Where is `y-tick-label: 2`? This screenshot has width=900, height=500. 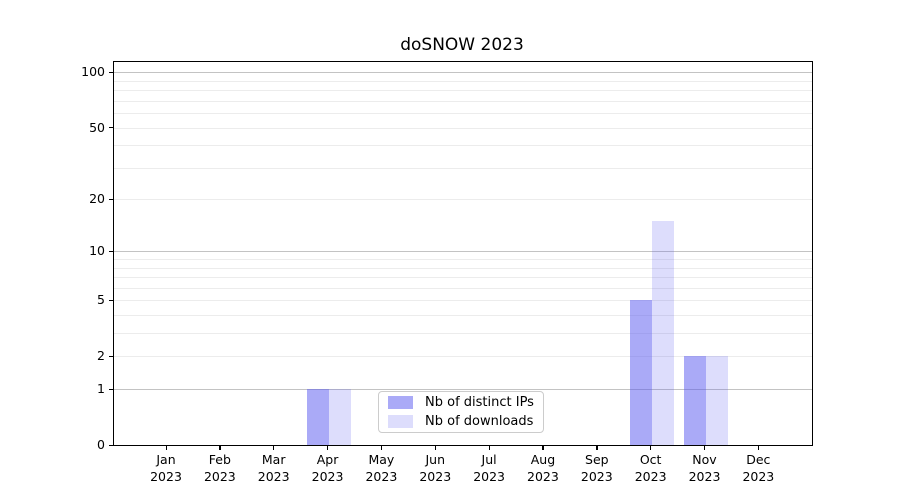
y-tick-label: 2 is located at coordinates (101, 356).